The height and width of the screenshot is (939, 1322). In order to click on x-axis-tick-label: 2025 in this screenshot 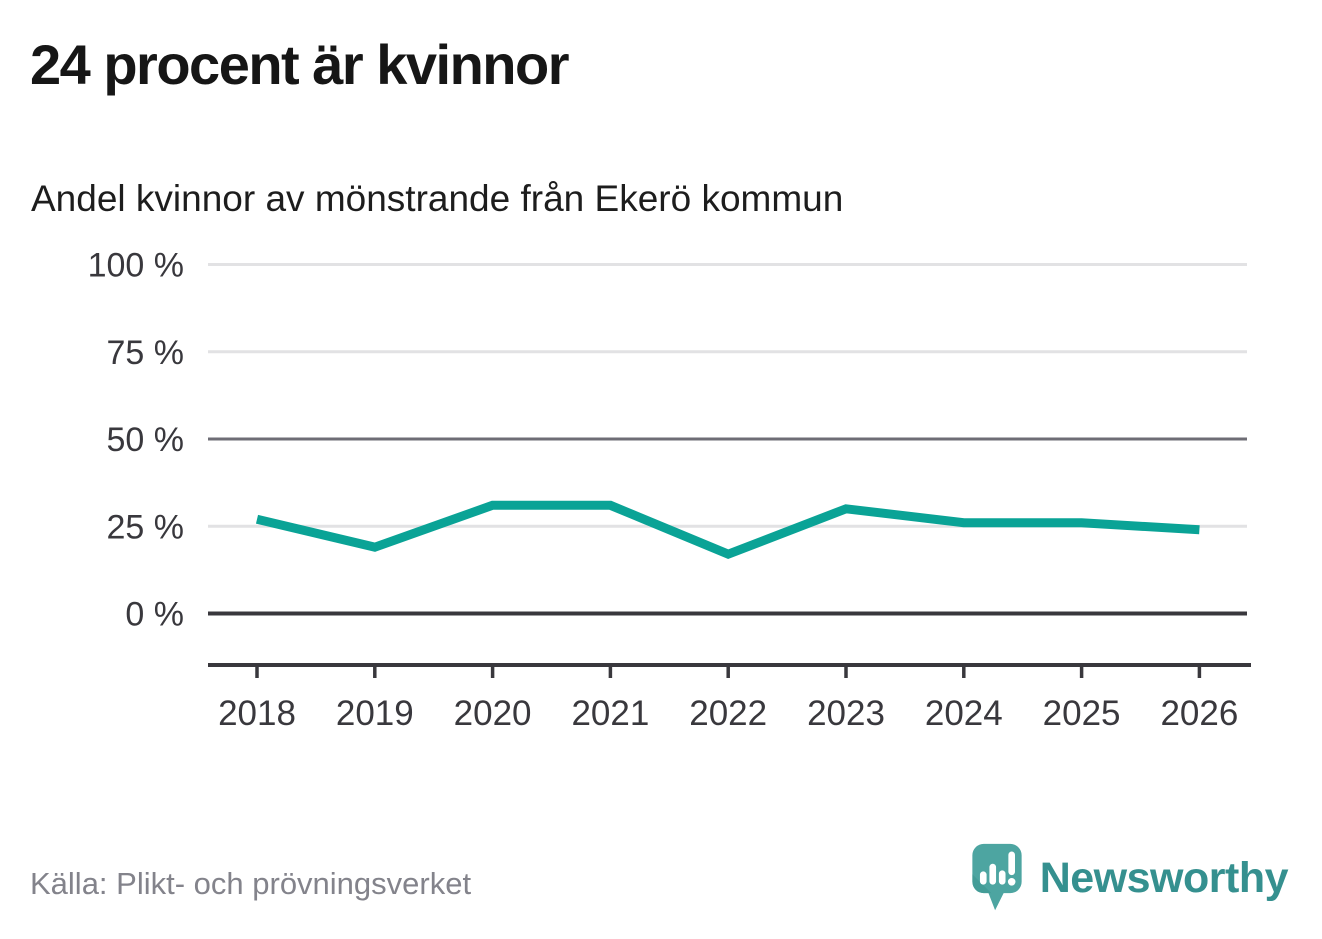, I will do `click(1082, 713)`.